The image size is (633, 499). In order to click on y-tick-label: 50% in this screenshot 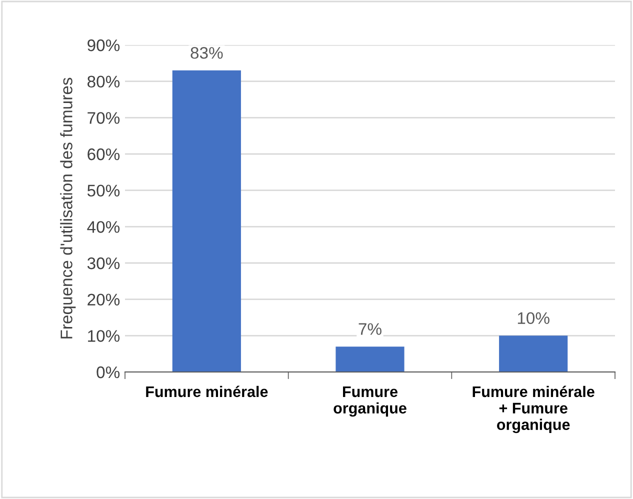, I will do `click(103, 190)`.